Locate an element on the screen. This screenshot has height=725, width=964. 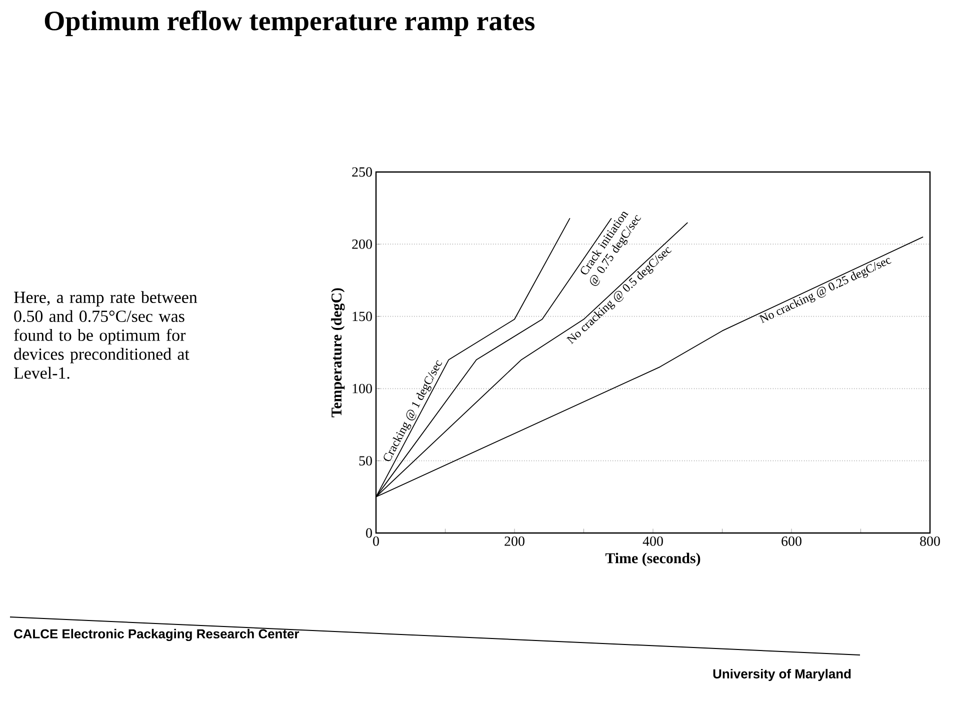
text: CALCE Electronic Packaging Research Center is located at coordinates (157, 635).